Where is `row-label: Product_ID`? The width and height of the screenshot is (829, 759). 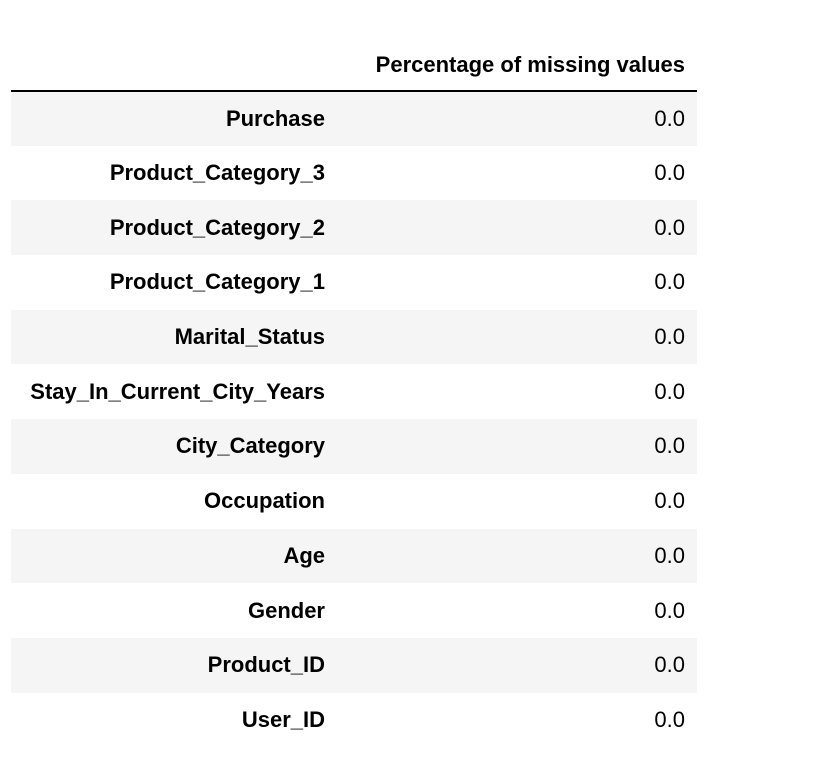 row-label: Product_ID is located at coordinates (266, 665).